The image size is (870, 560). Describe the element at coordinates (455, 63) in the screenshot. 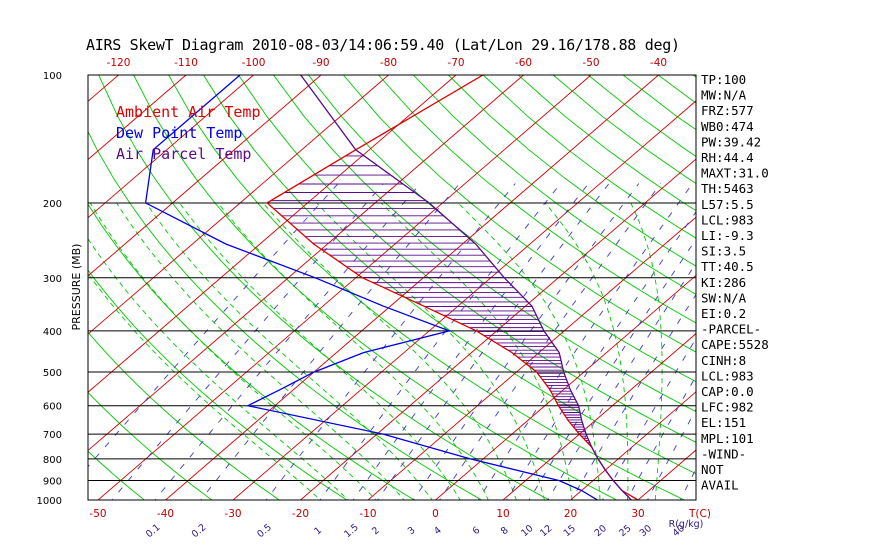

I see `top-temp-tick-label: -70` at that location.